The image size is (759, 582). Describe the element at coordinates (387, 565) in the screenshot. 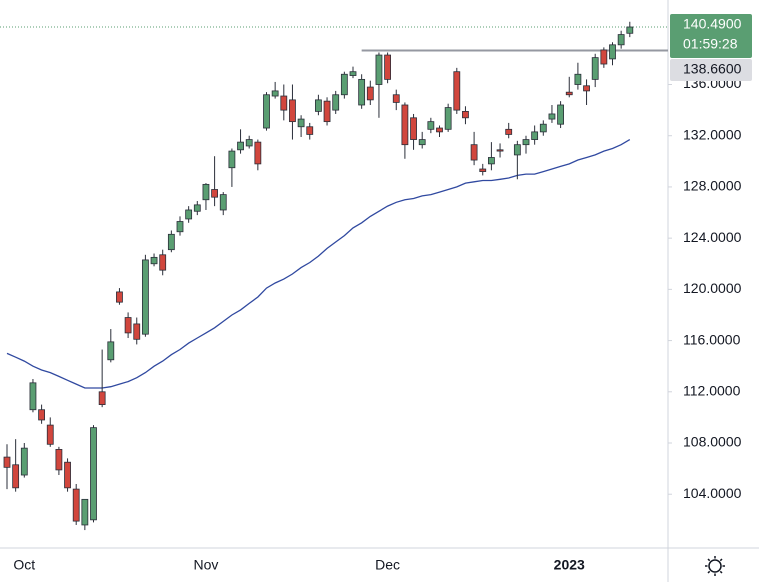

I see `x-tick-label: Dec` at that location.